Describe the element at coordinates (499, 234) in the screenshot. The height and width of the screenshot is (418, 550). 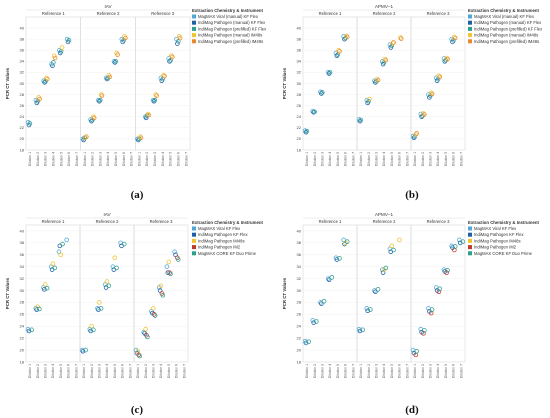
I see `legend-entry: IndiMag Pathogen KF Flex` at that location.